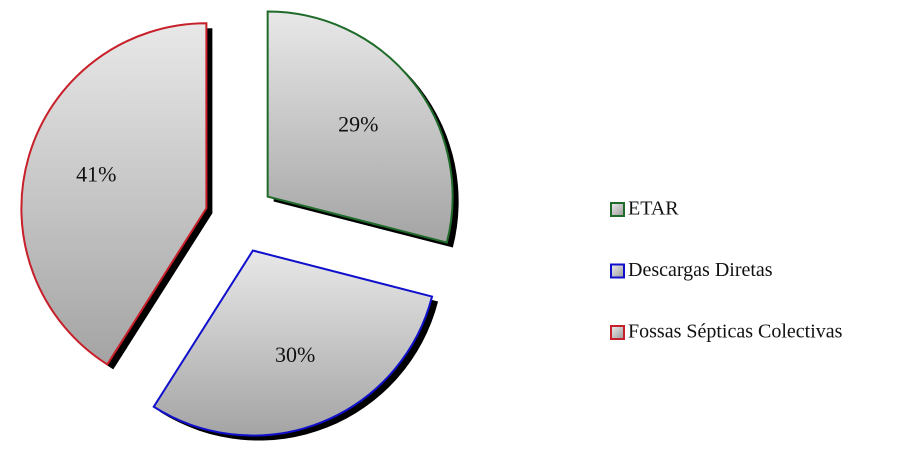  What do you see at coordinates (358, 123) in the screenshot?
I see `data-label: 29%` at bounding box center [358, 123].